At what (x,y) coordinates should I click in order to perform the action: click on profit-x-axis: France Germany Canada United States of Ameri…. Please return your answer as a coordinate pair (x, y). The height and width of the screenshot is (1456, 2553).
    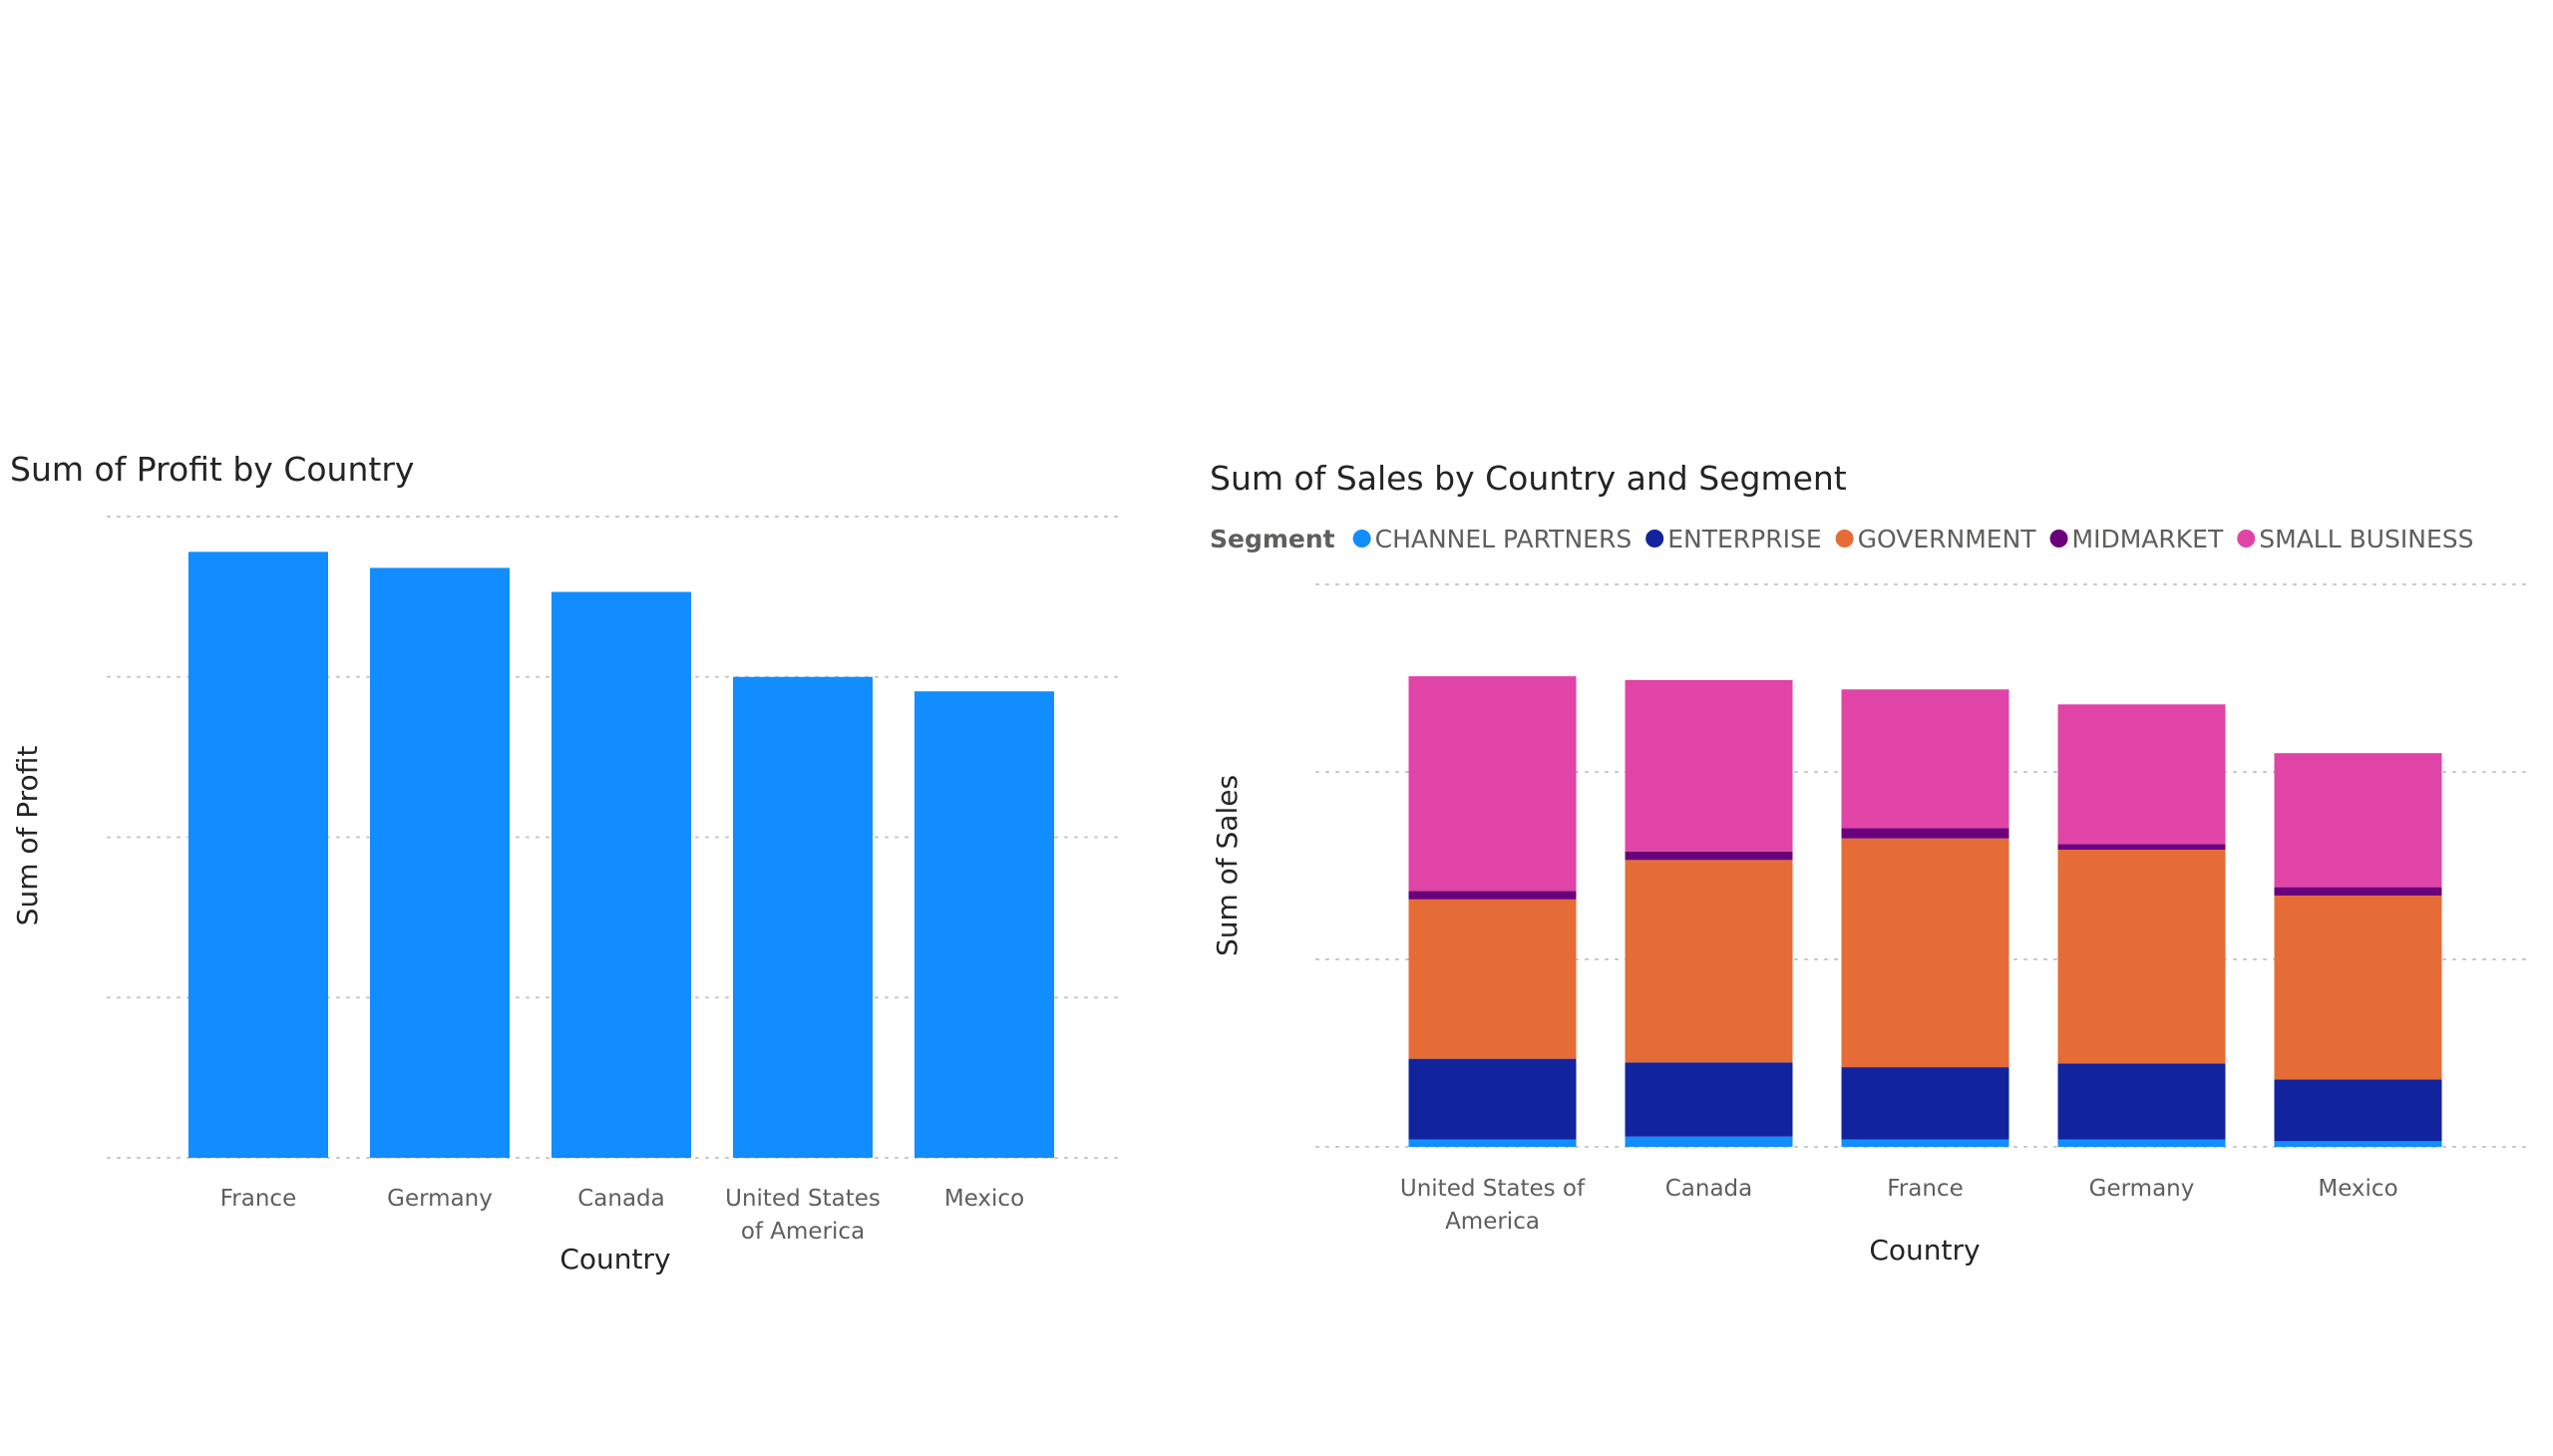
    Looking at the image, I should click on (622, 1215).